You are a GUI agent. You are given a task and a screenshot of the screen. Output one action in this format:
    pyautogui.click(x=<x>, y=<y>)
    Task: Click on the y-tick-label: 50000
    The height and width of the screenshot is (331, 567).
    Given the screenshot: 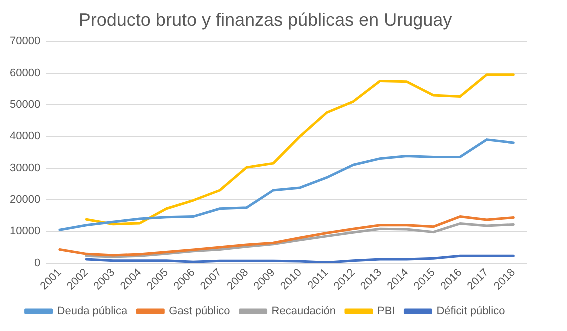 What is the action you would take?
    pyautogui.click(x=25, y=104)
    